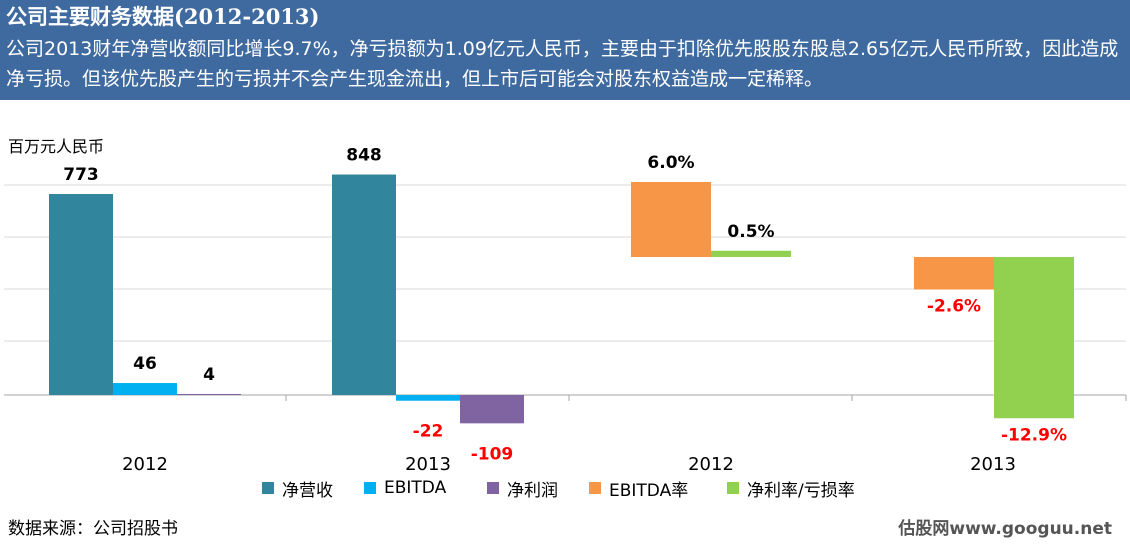 Image resolution: width=1130 pixels, height=546 pixels. I want to click on legend-item-net-margin: 净利率/亏损率, so click(791, 488).